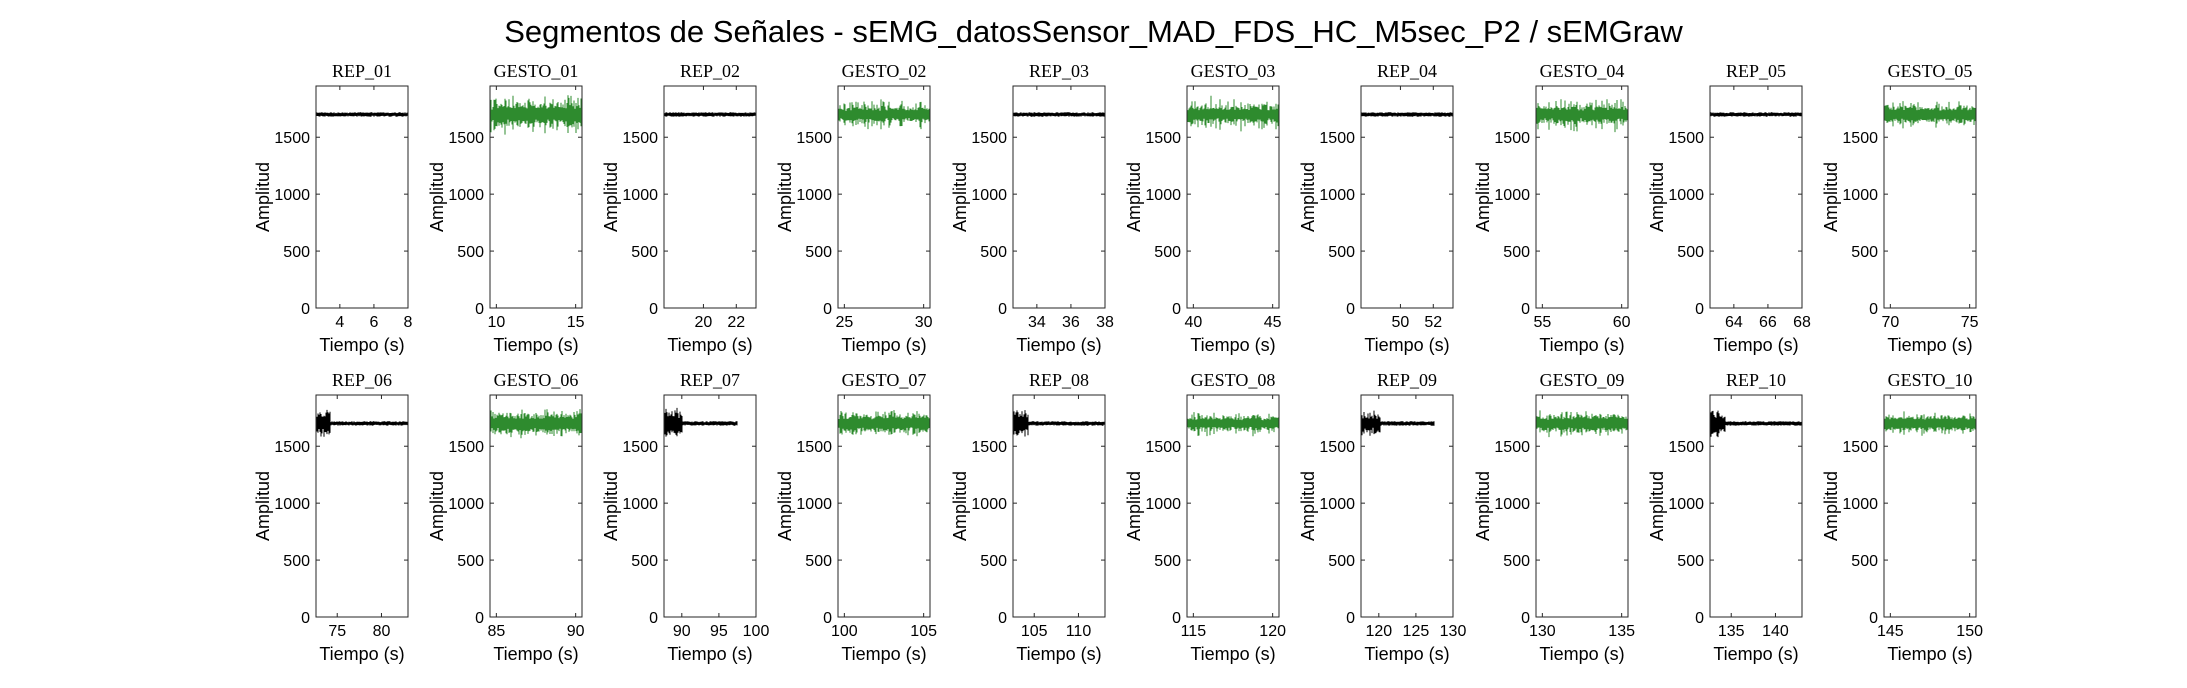  Describe the element at coordinates (1453, 631) in the screenshot. I see `x-tick-label: 130` at that location.